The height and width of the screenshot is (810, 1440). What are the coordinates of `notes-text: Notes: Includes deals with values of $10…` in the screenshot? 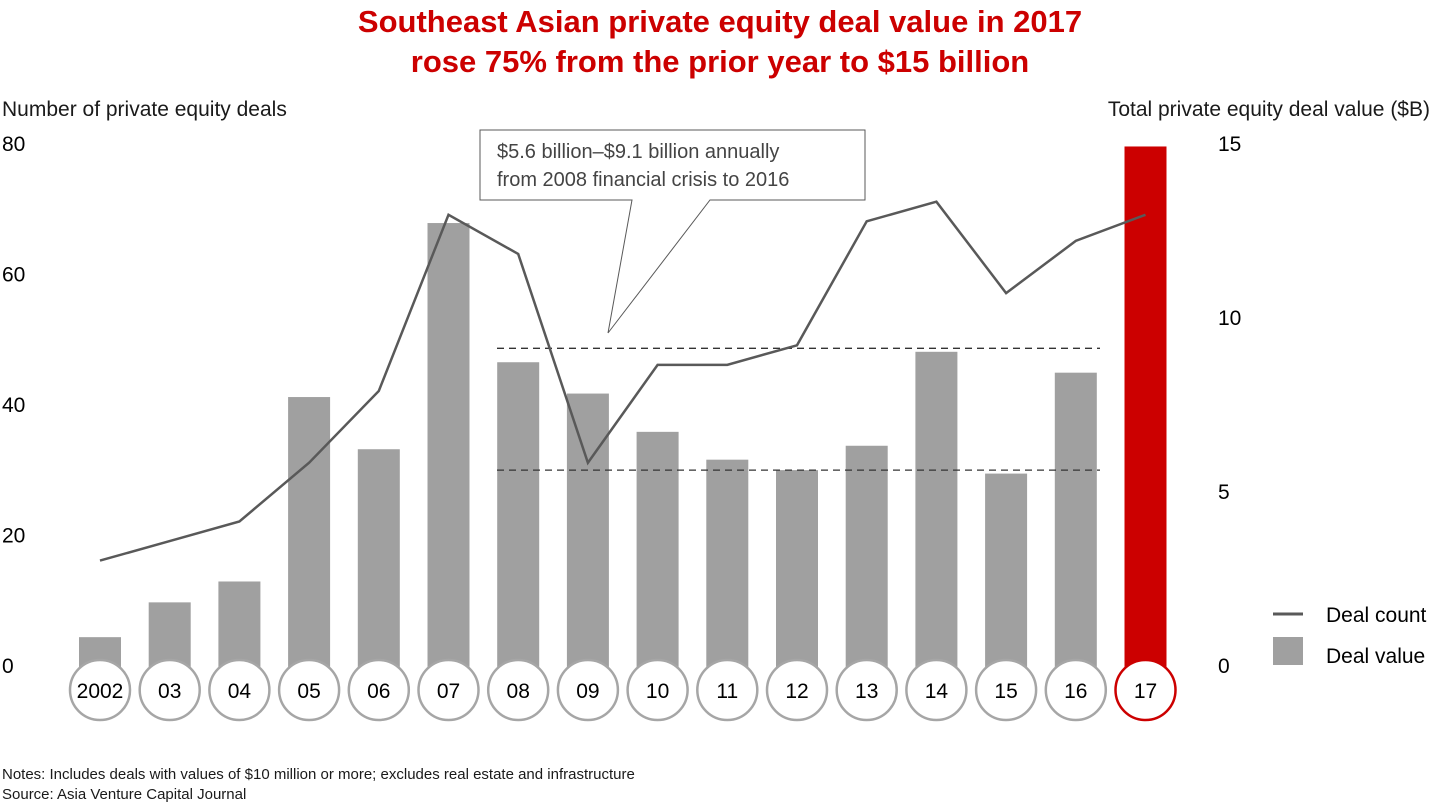 It's located at (318, 774).